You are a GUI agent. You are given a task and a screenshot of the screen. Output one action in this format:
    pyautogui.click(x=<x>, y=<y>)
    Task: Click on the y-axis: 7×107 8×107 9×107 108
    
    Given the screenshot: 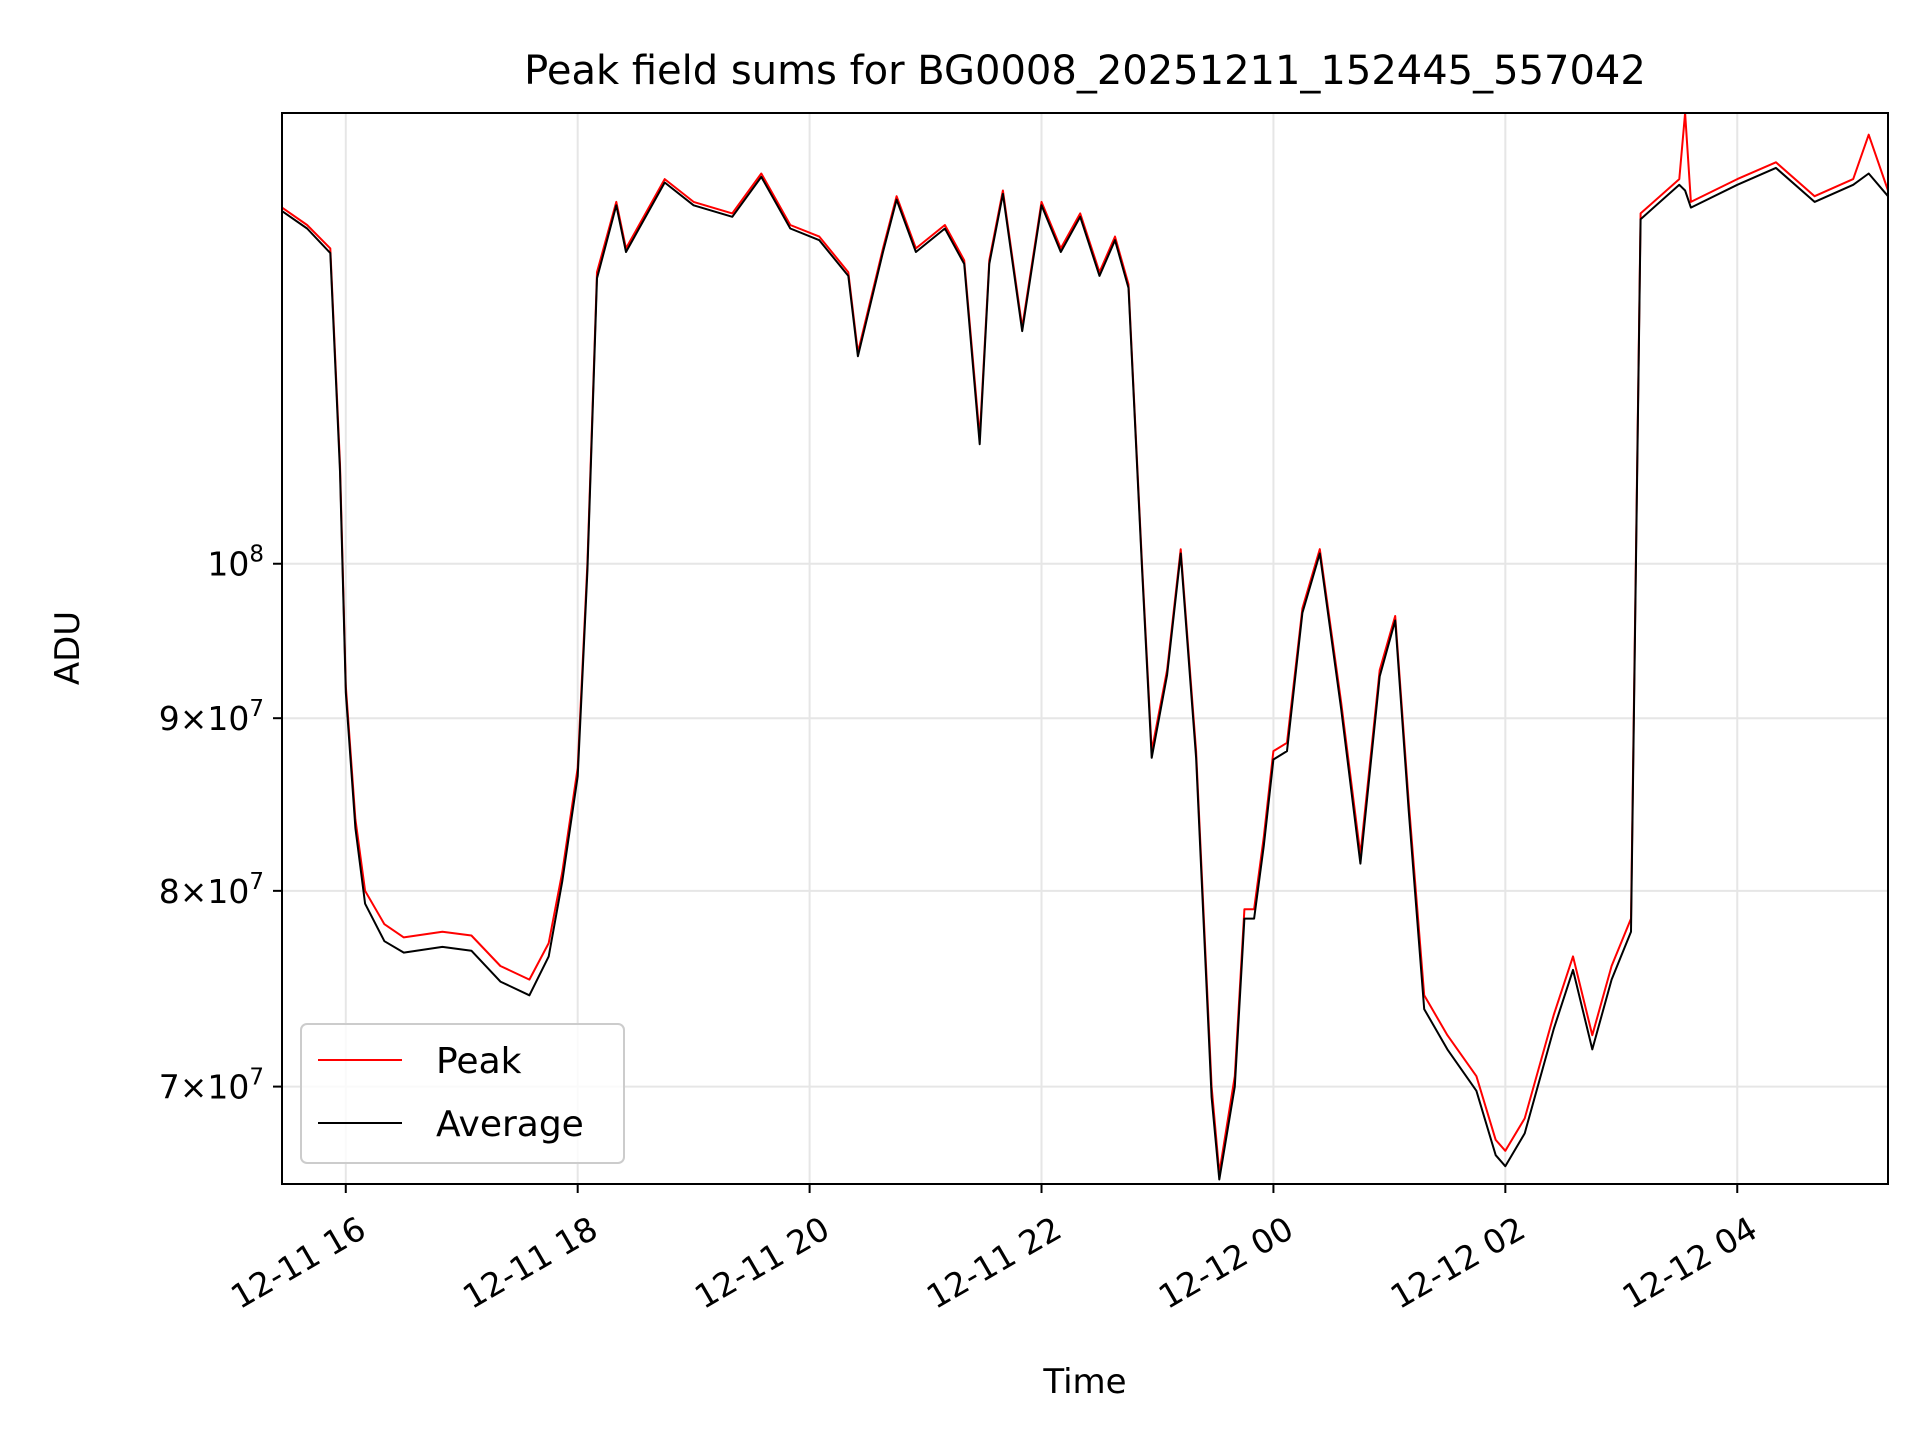 What is the action you would take?
    pyautogui.click(x=220, y=824)
    